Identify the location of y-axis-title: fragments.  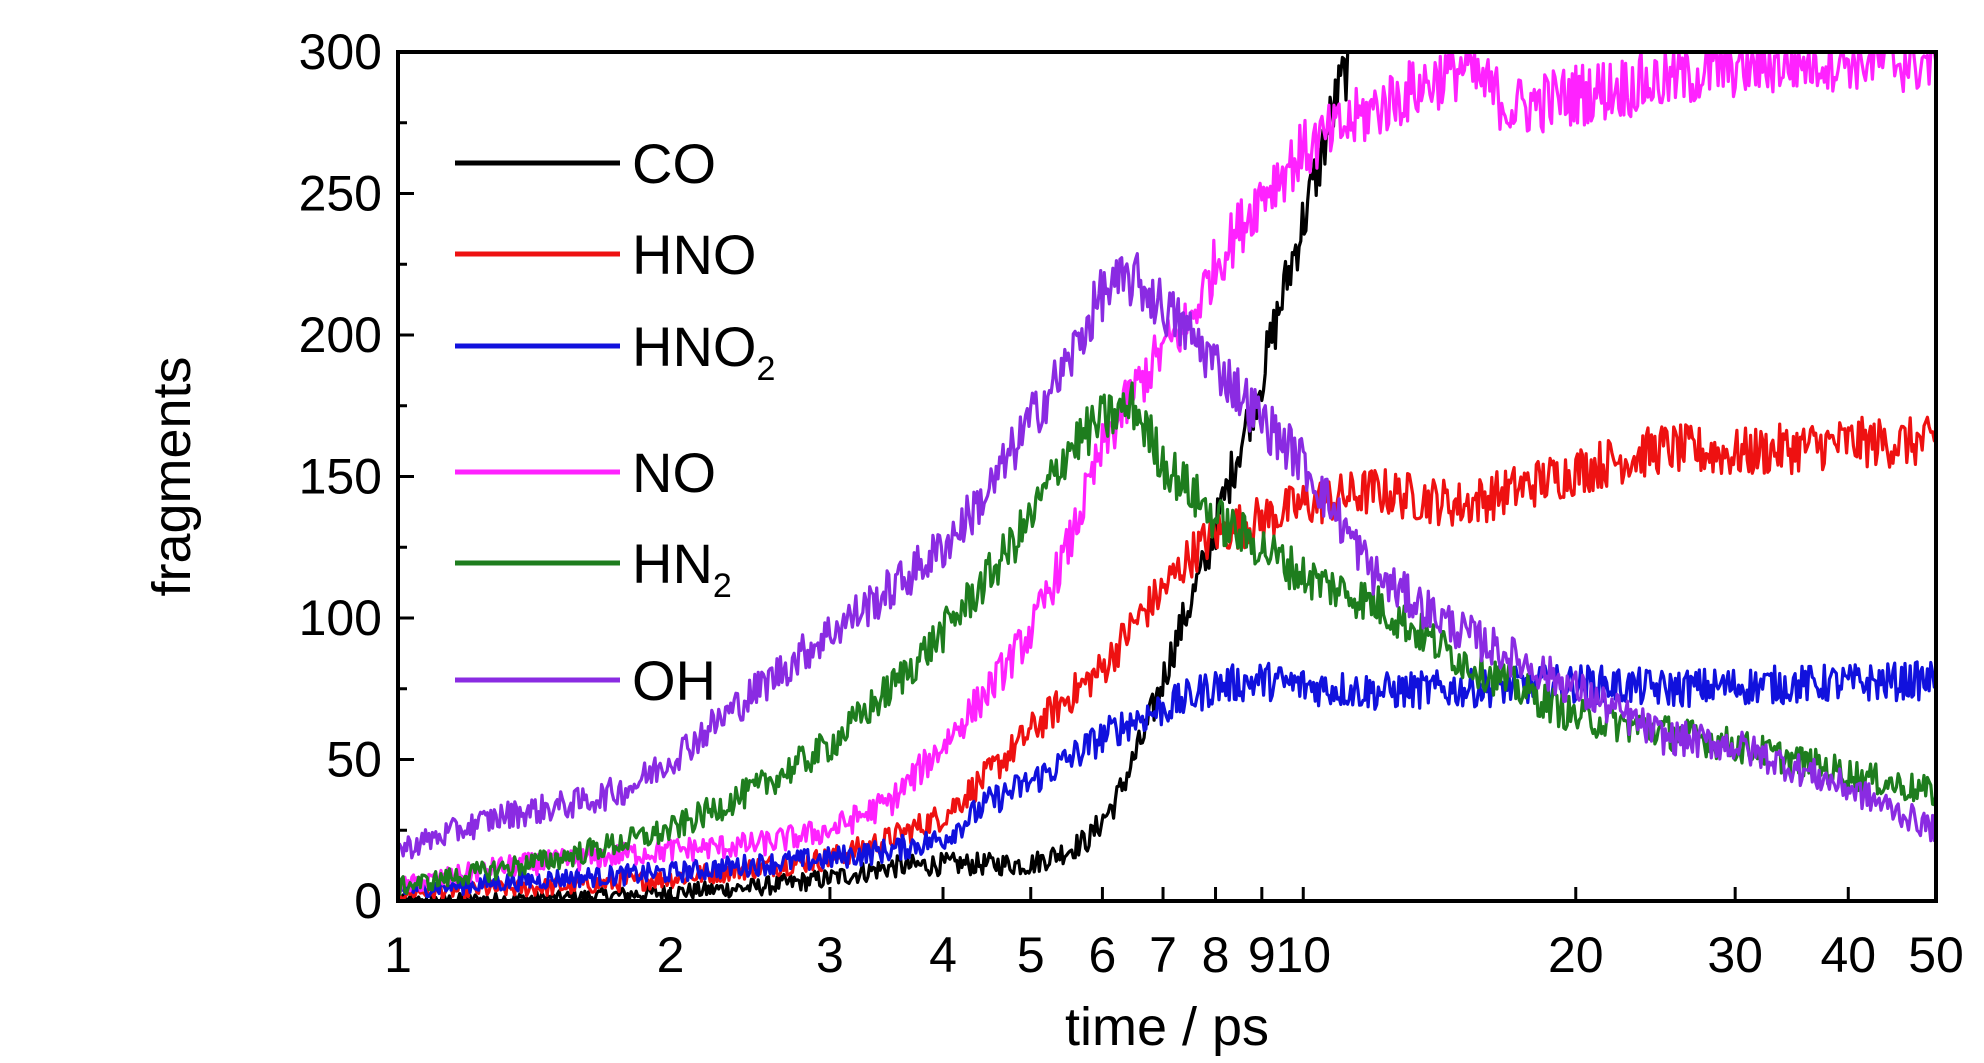
(172, 476).